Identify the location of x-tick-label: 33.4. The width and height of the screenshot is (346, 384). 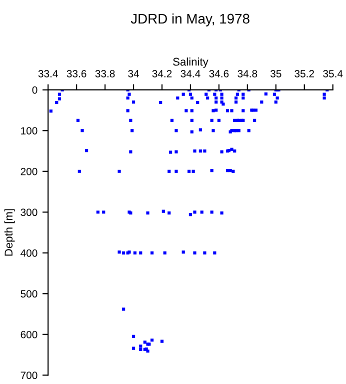
(48, 74).